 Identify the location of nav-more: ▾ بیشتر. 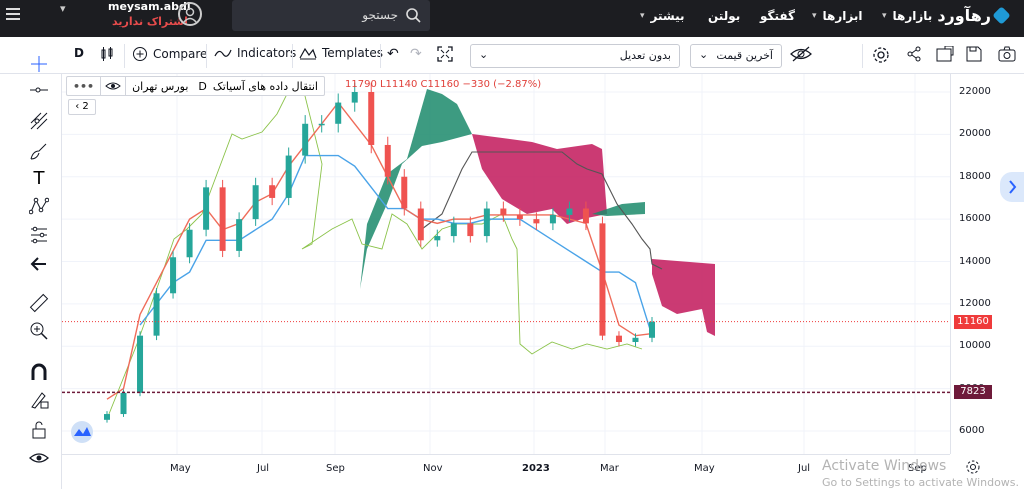
(662, 16).